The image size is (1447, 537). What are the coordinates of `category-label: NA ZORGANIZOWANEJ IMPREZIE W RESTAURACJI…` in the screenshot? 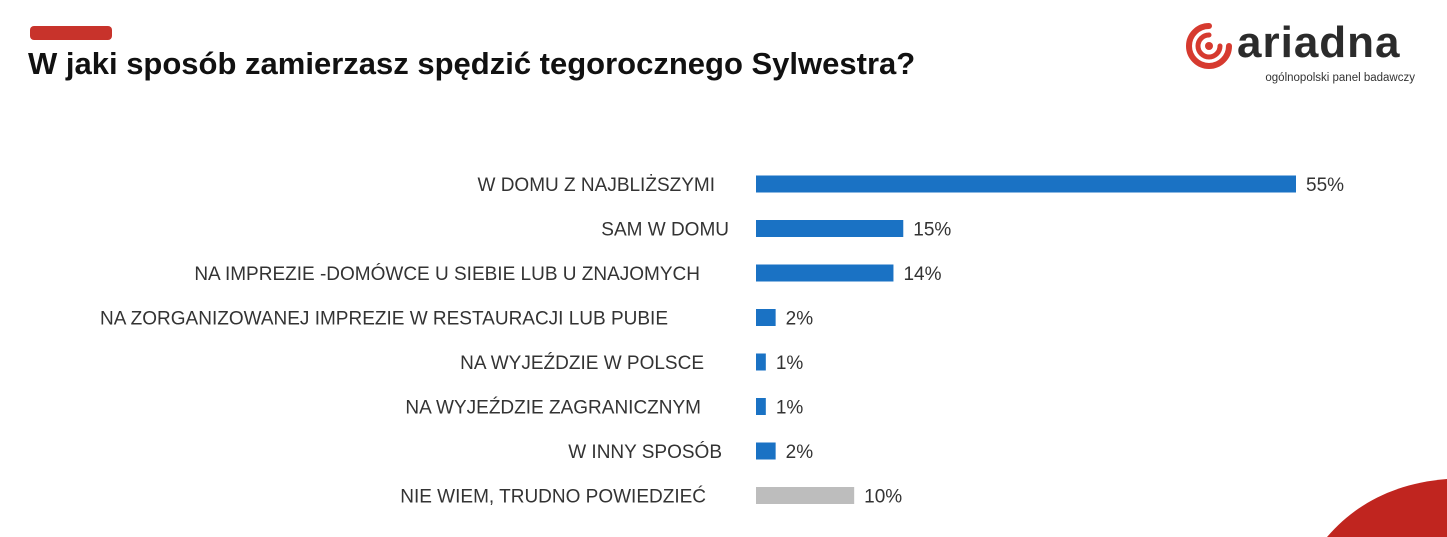 It's located at (384, 319).